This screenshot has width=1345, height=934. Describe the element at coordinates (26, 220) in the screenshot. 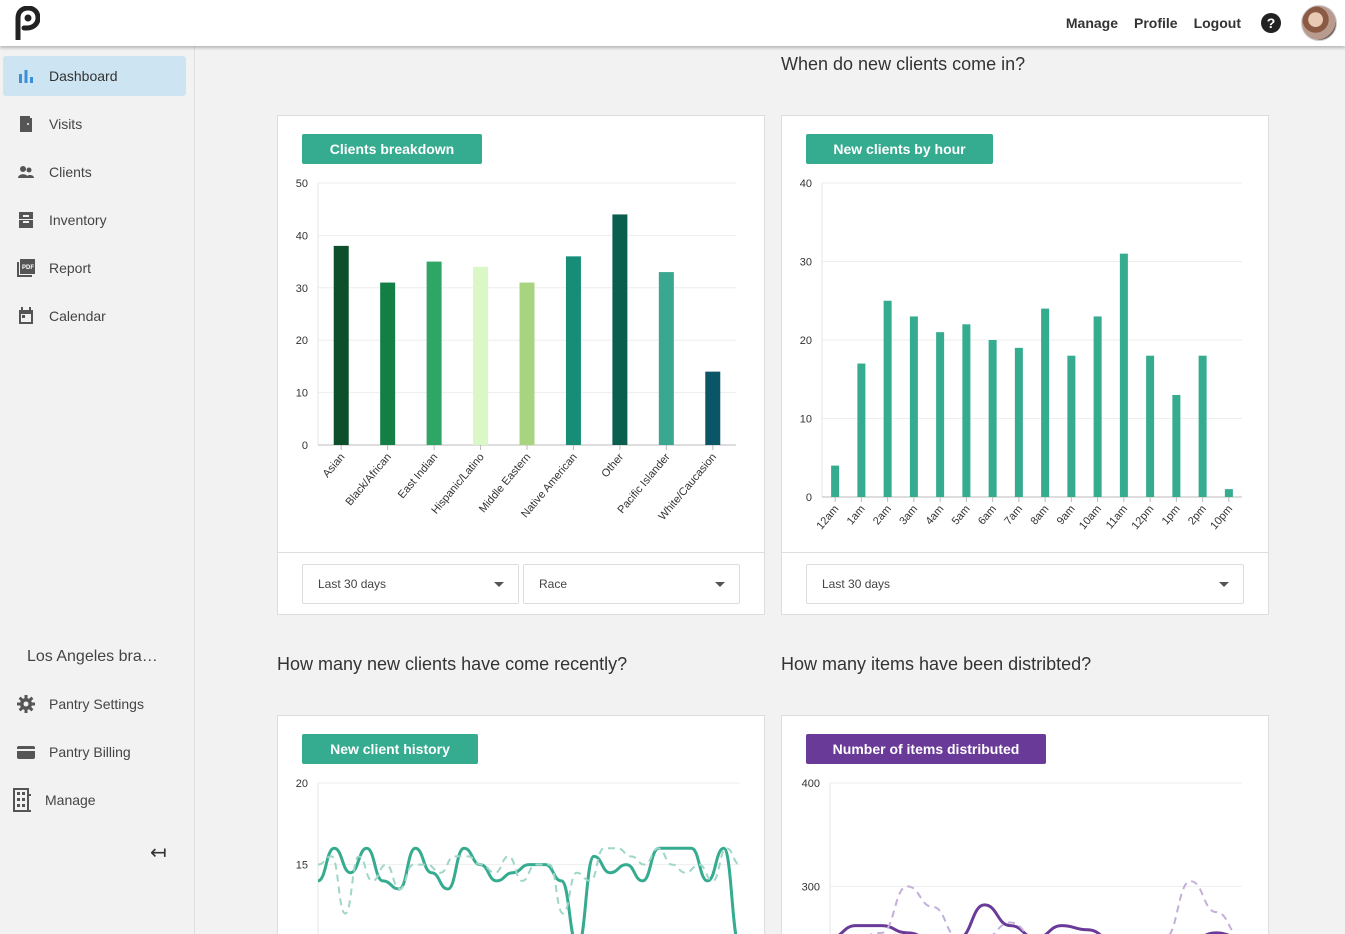

I see `cabinet-icon` at that location.